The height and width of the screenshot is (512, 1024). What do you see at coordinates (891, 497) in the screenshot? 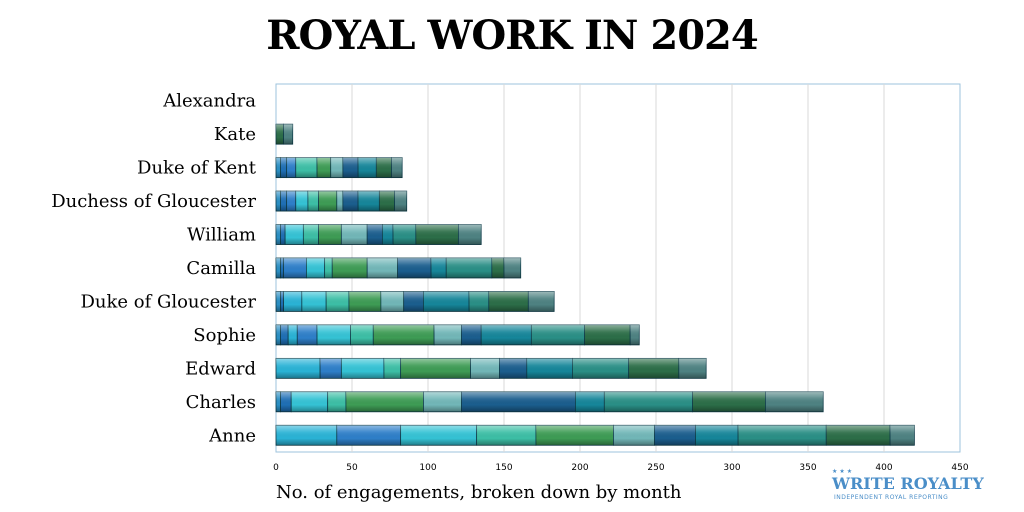
I see `logo-tagline: INDEPENDENT ROYAL REPORTING` at bounding box center [891, 497].